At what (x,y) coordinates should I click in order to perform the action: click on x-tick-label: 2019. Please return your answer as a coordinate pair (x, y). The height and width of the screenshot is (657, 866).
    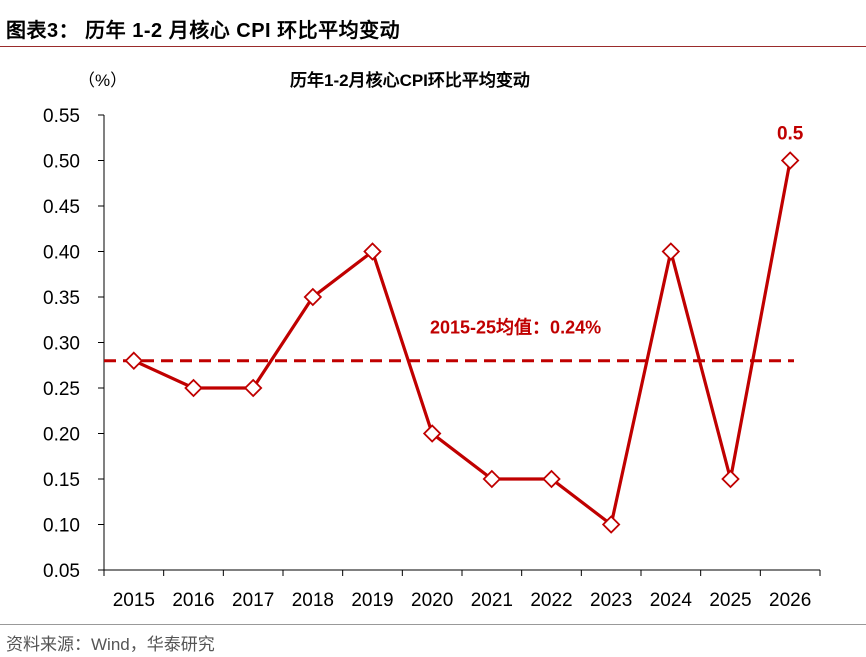
    Looking at the image, I should click on (372, 600).